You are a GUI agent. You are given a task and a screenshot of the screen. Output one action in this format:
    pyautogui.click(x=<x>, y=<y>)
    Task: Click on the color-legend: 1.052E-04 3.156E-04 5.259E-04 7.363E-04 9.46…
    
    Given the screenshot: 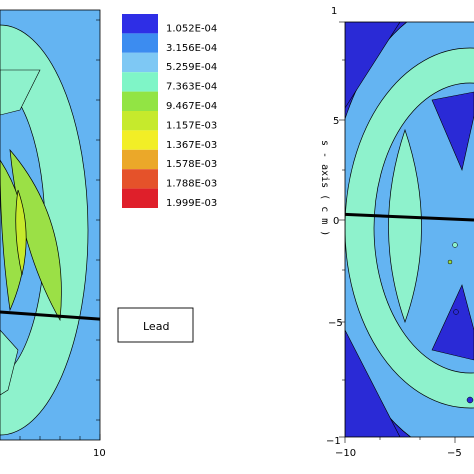 What is the action you would take?
    pyautogui.click(x=169, y=111)
    